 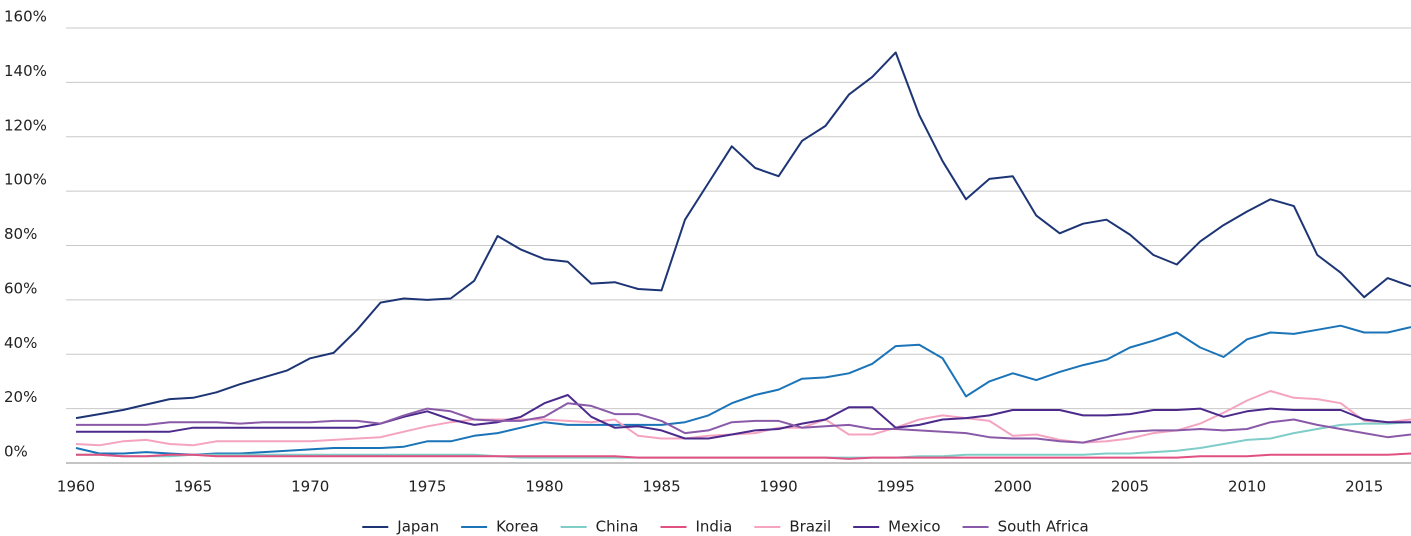 What do you see at coordinates (25, 180) in the screenshot?
I see `y-tick-label: 100%` at bounding box center [25, 180].